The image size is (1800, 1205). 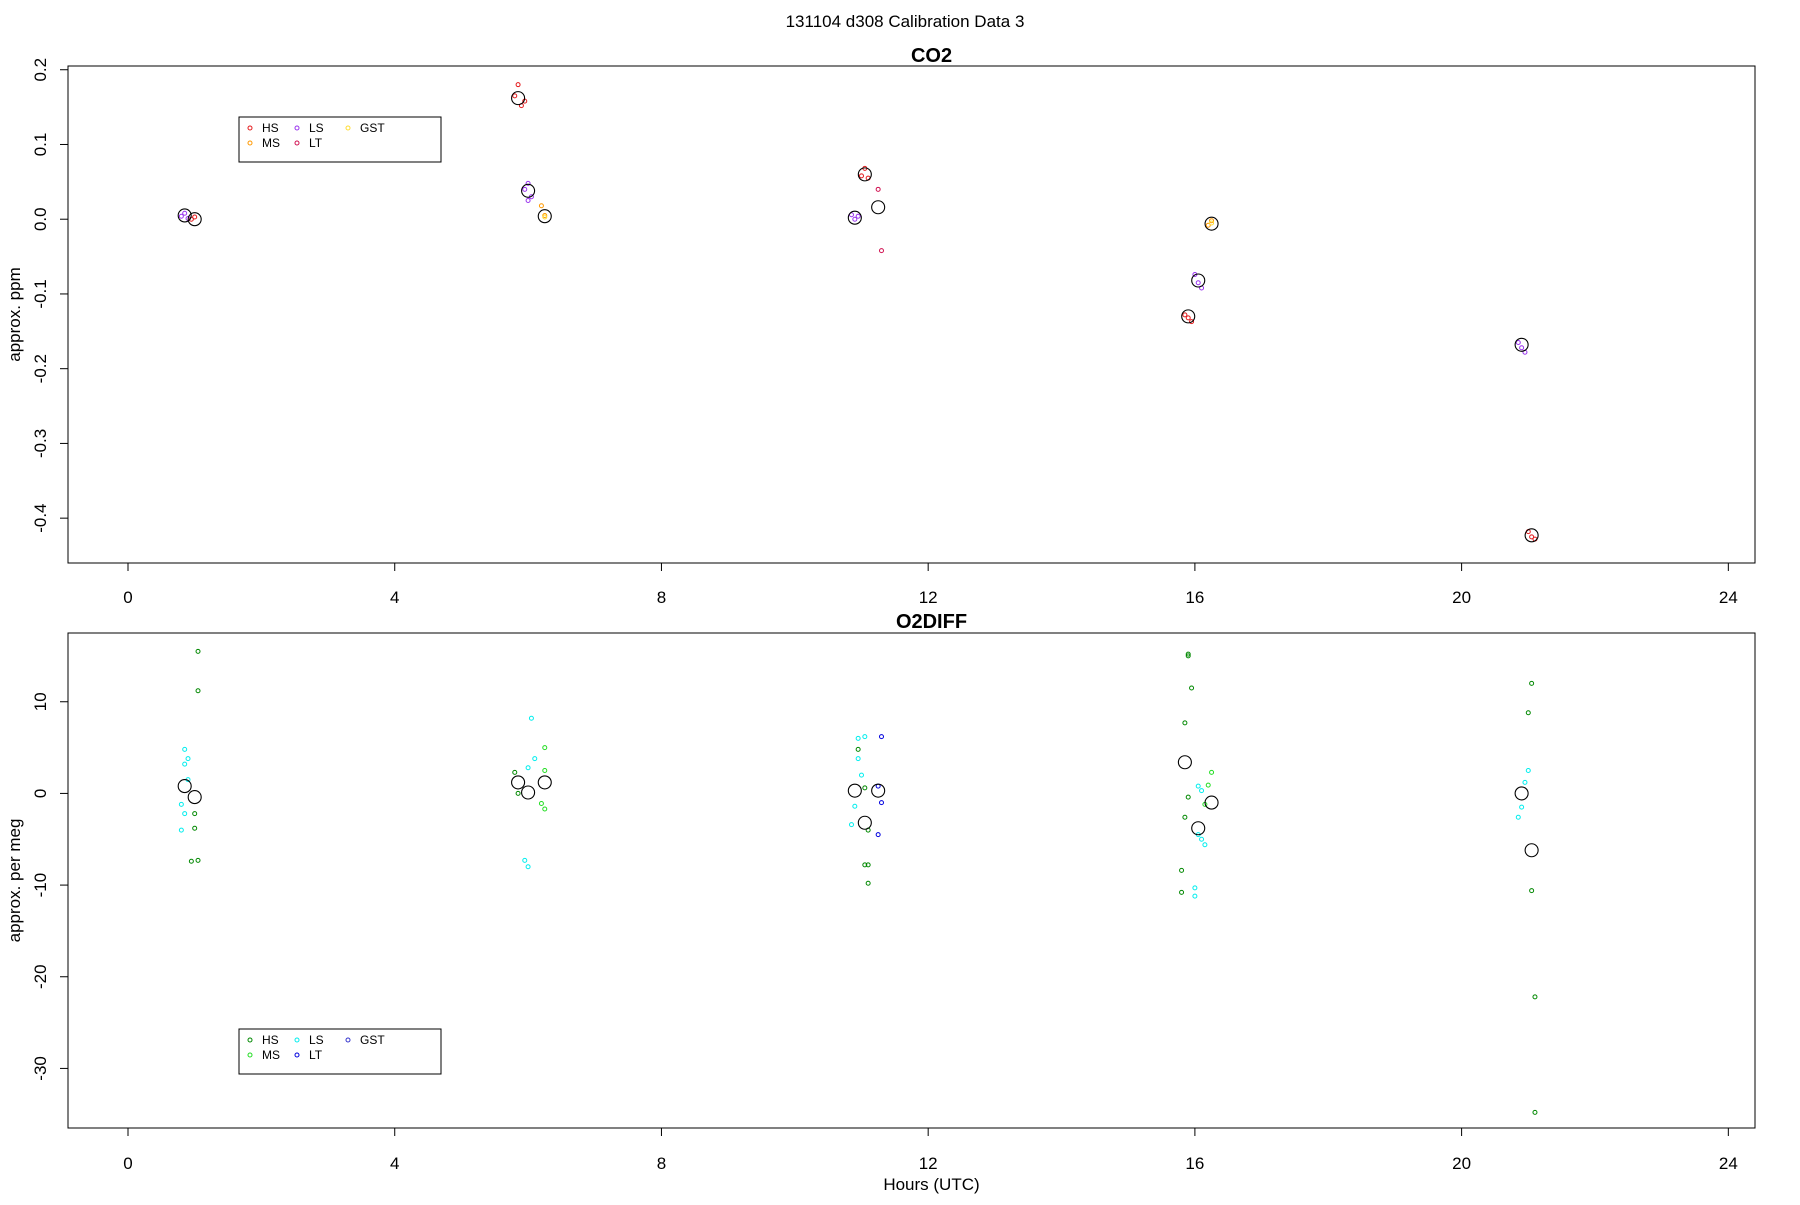 What do you see at coordinates (931, 56) in the screenshot?
I see `panel-title: CO2` at bounding box center [931, 56].